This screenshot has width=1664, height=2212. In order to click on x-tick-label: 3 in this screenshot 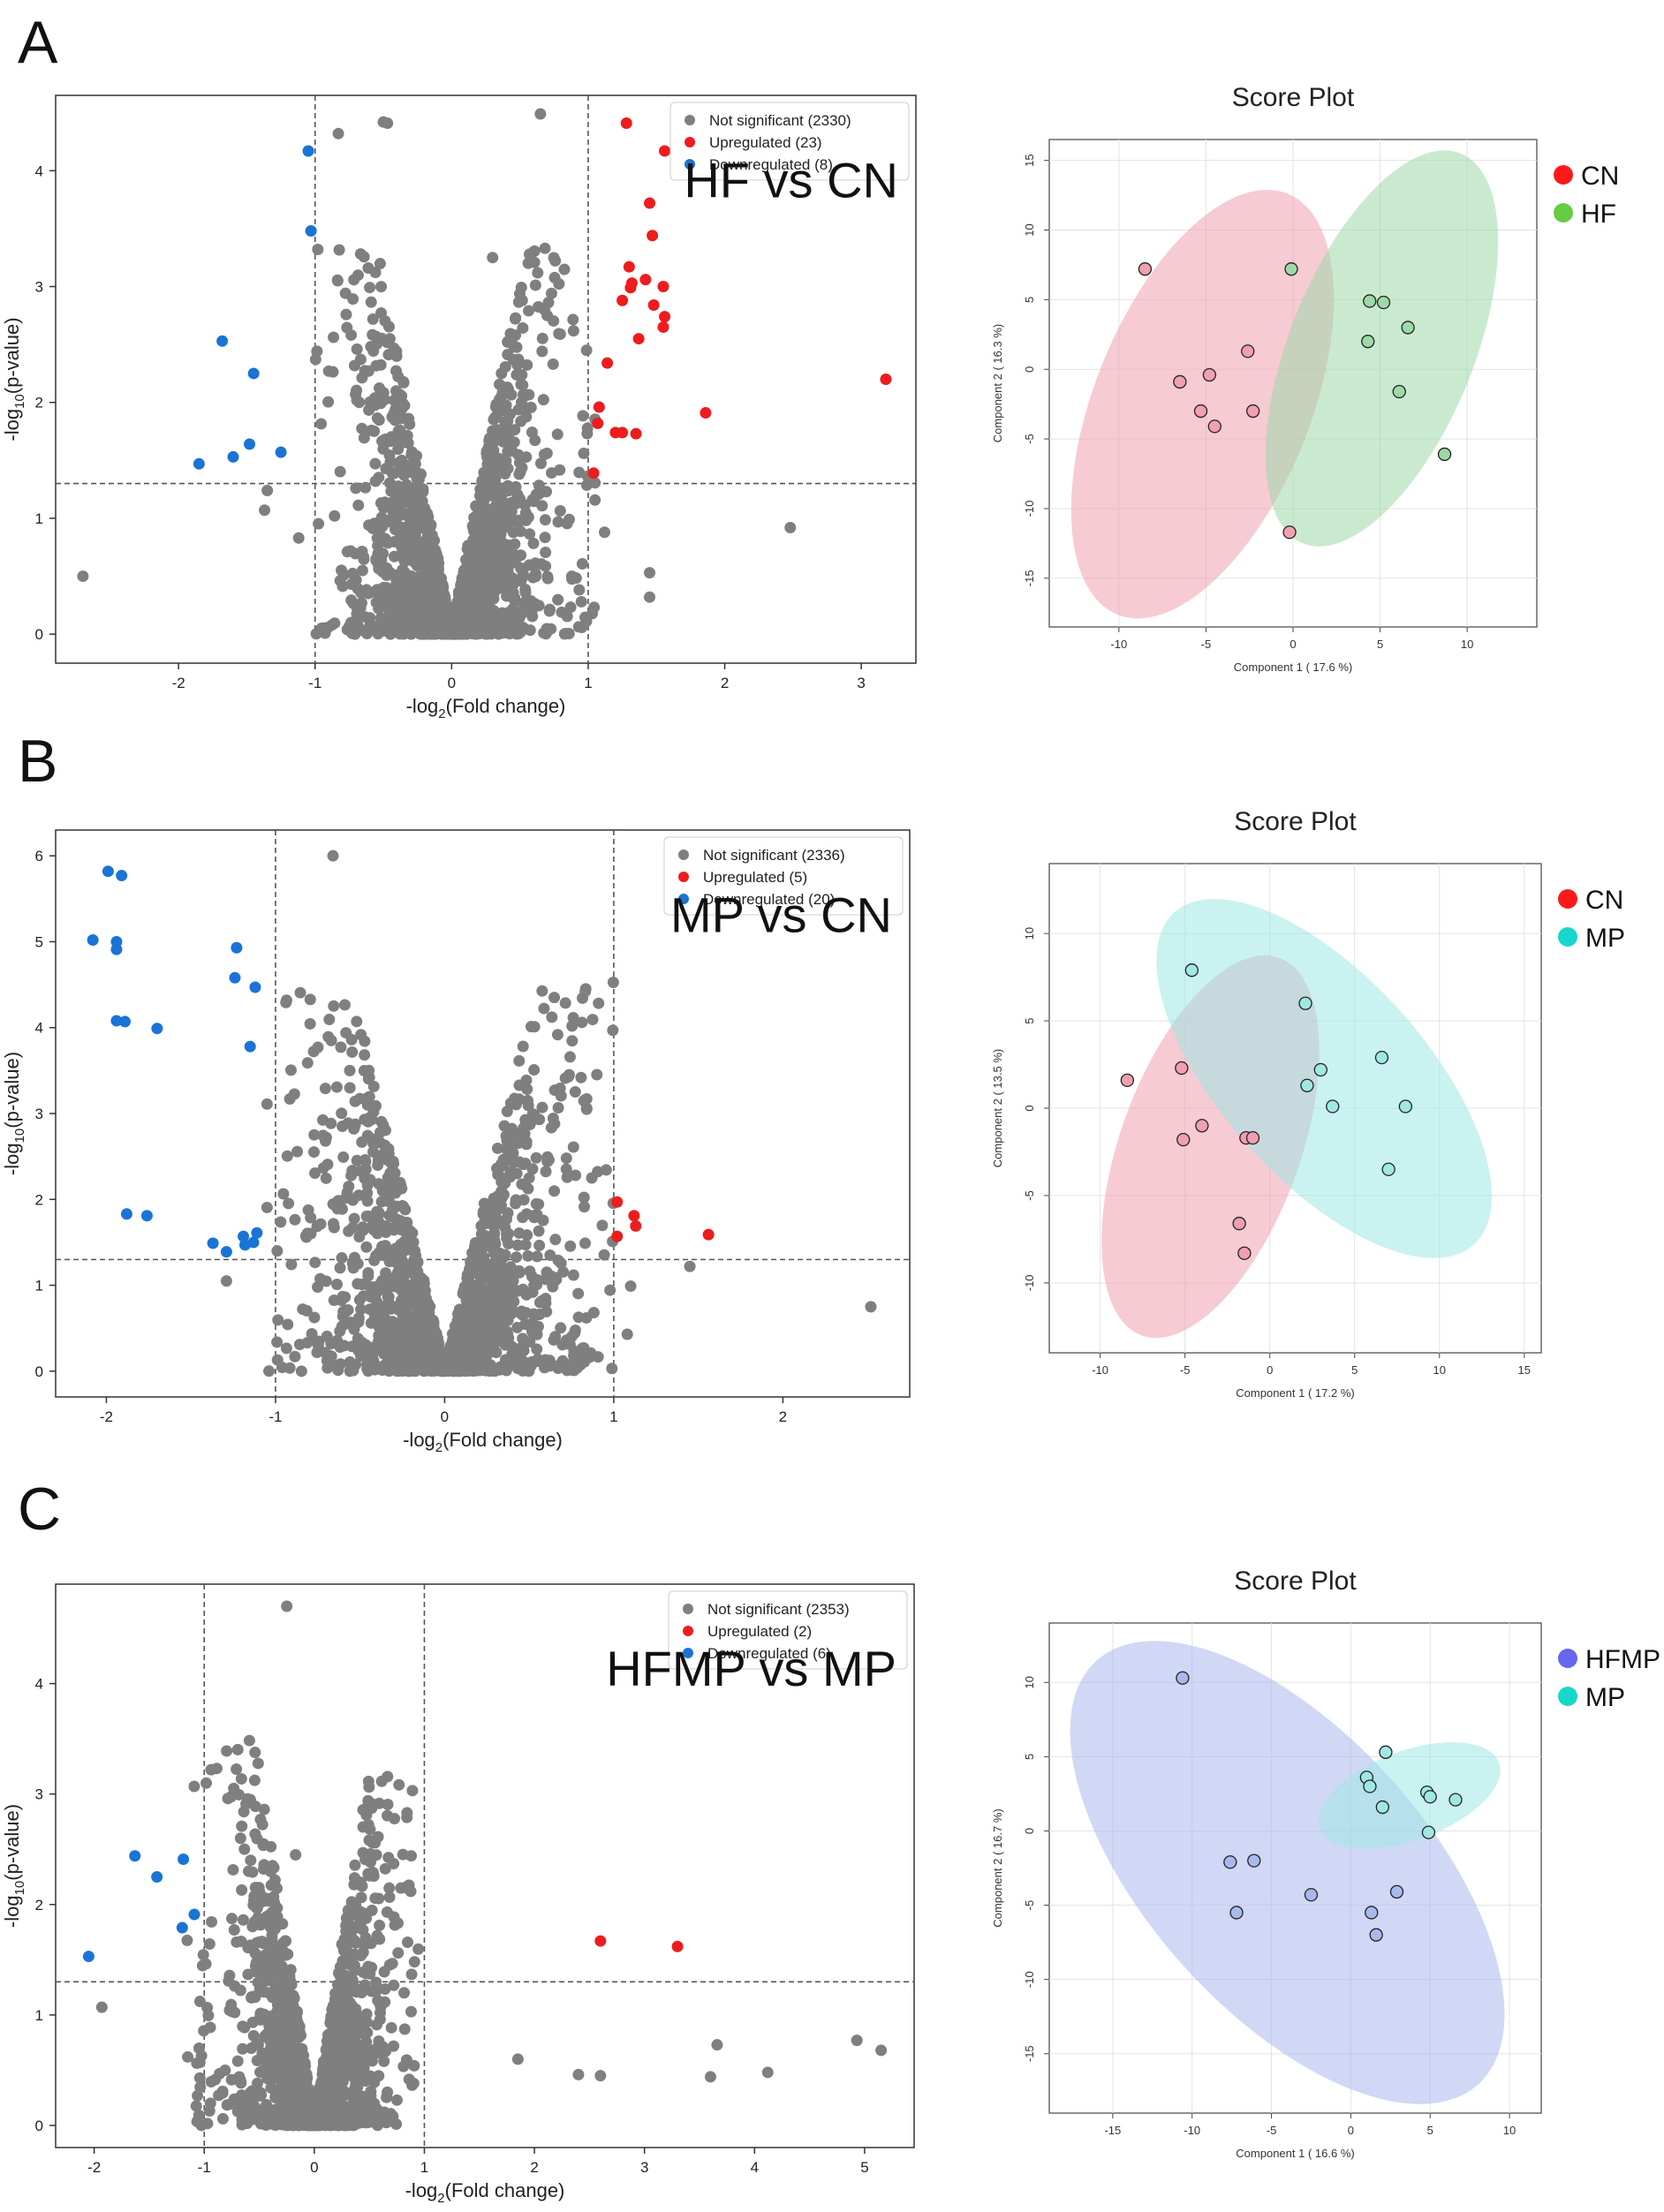, I will do `click(861, 683)`.